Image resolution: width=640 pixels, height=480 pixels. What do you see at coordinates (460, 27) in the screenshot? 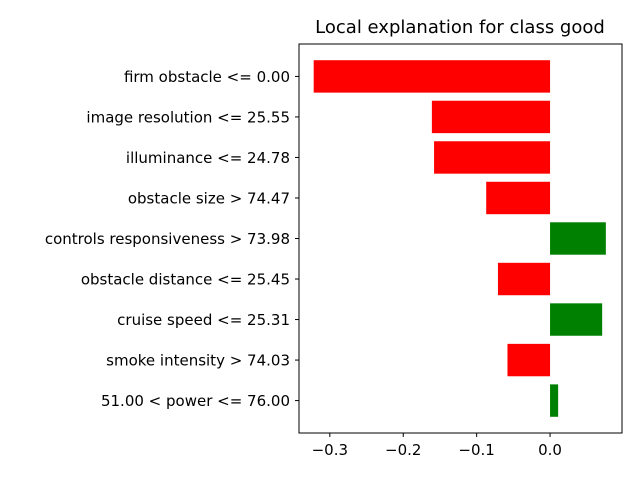
I see `chart-title: Local explanation for class good` at bounding box center [460, 27].